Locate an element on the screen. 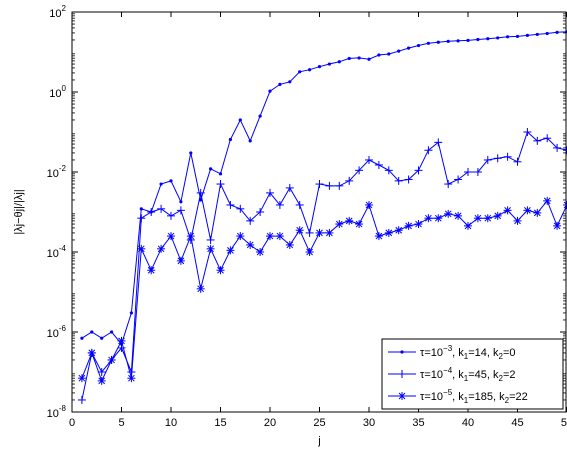 The image size is (567, 452). y-tick-exponent: -4 is located at coordinates (63, 248).